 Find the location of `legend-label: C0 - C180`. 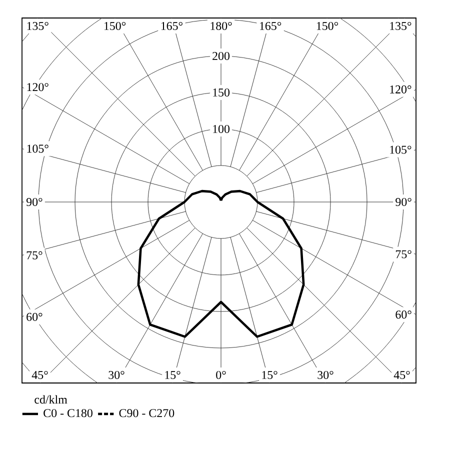

legend-label: C0 - C180 is located at coordinates (68, 413).